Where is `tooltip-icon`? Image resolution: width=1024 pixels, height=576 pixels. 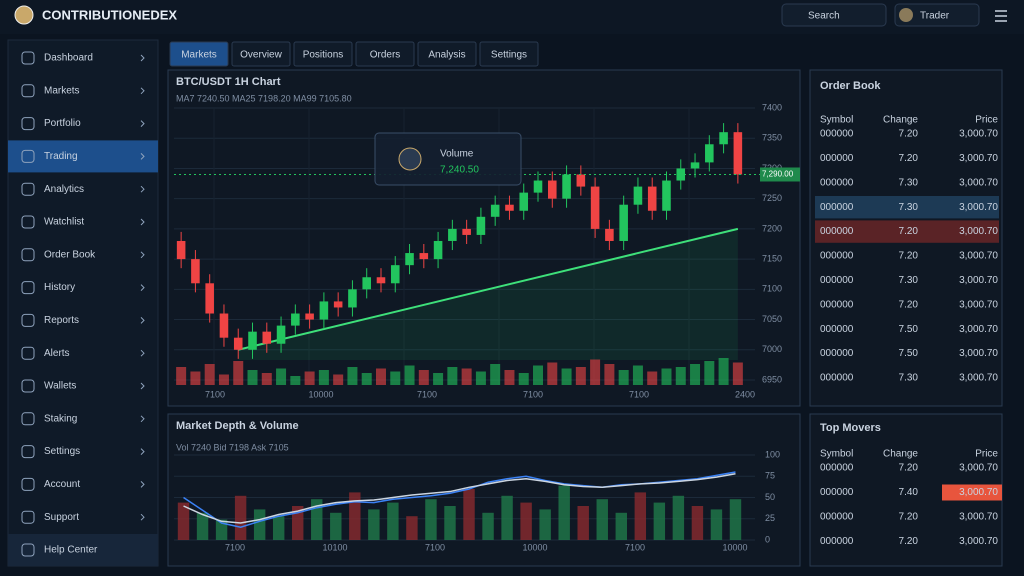 tooltip-icon is located at coordinates (410, 159).